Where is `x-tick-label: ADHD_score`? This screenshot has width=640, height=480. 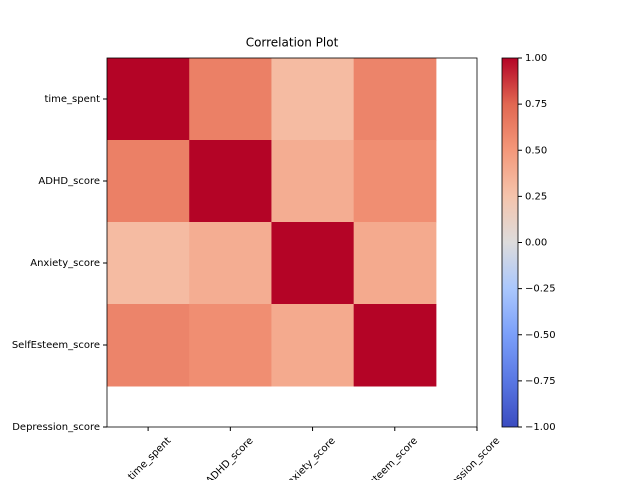 x-tick-label: ADHD_score is located at coordinates (229, 457).